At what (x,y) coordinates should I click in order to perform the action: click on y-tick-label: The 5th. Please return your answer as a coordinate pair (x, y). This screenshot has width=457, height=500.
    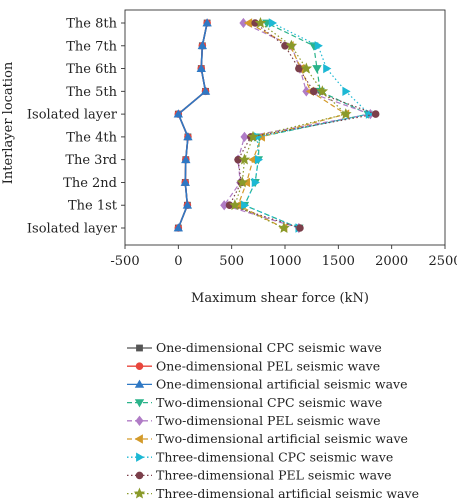
    Looking at the image, I should click on (91, 92).